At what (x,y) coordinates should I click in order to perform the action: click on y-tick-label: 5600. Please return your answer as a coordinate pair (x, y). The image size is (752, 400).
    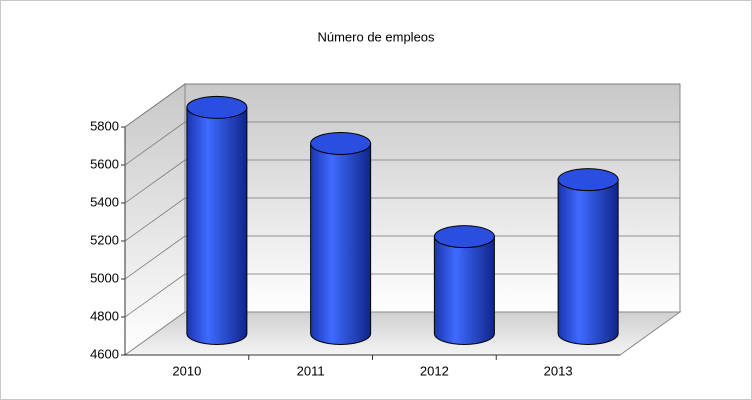
    Looking at the image, I should click on (104, 163).